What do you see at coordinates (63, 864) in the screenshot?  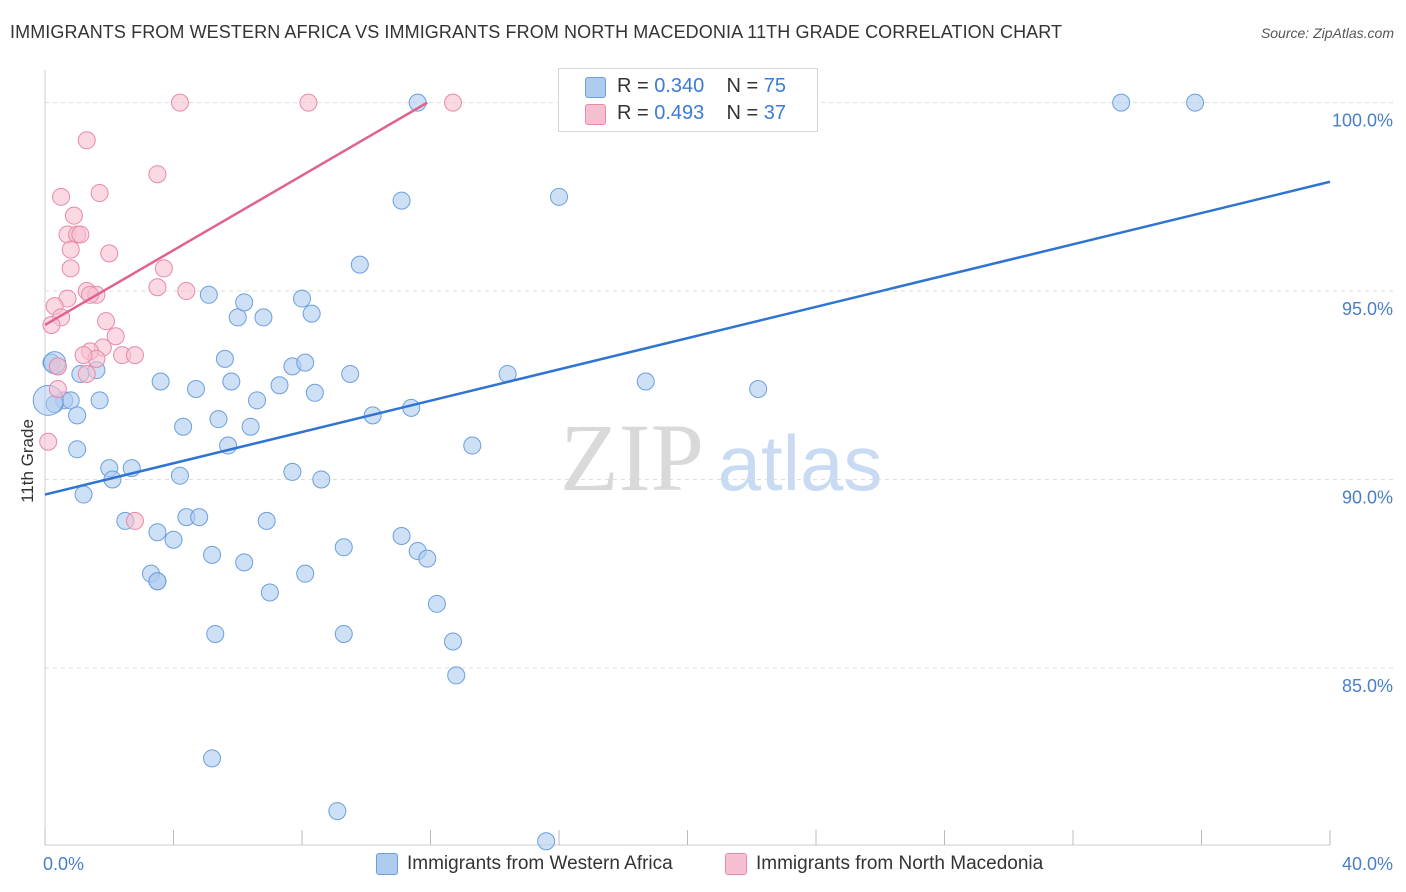 I see `x-tick-label-min: 0.0%` at bounding box center [63, 864].